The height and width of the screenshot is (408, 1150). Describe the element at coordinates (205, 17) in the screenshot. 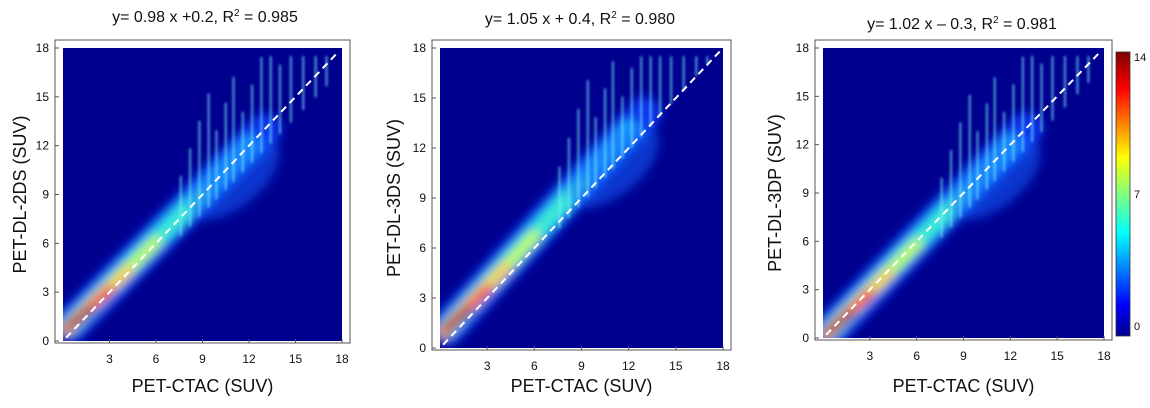

I see `chart-title: y= 0.98 x +0.2, R2 = 0.985` at that location.